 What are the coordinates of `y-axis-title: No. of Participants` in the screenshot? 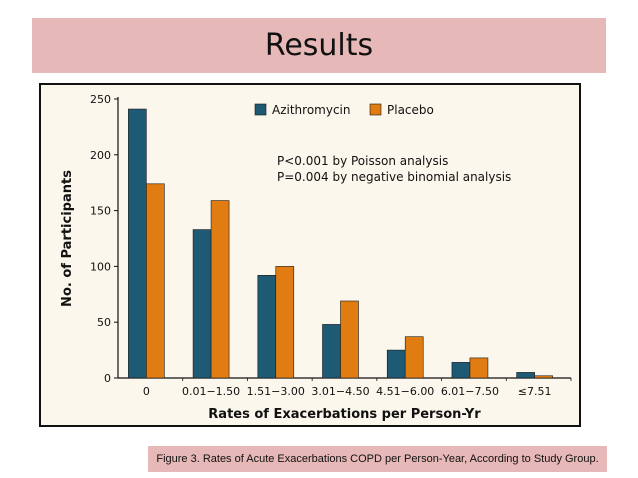 It's located at (67, 238).